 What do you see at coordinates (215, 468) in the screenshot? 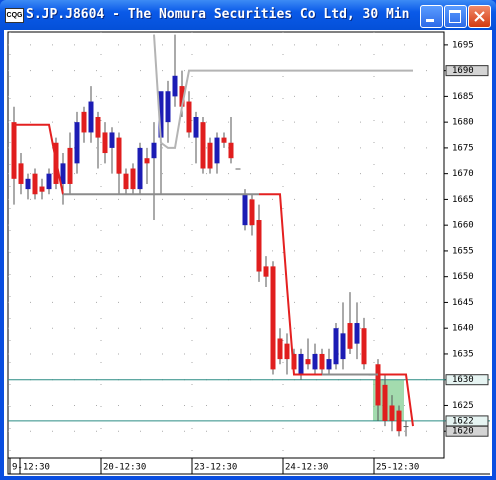
I see `x-tick-label: 23-12:30` at bounding box center [215, 468].